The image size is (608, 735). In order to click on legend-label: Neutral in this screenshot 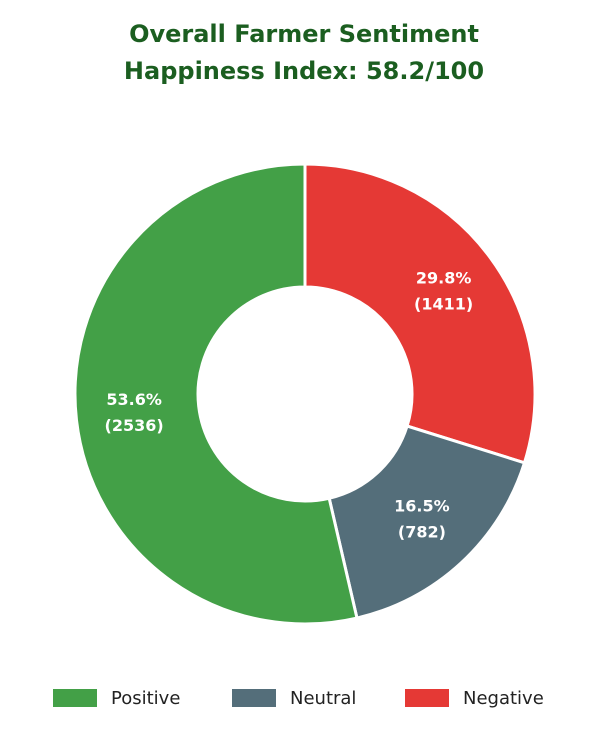, I will do `click(323, 698)`.